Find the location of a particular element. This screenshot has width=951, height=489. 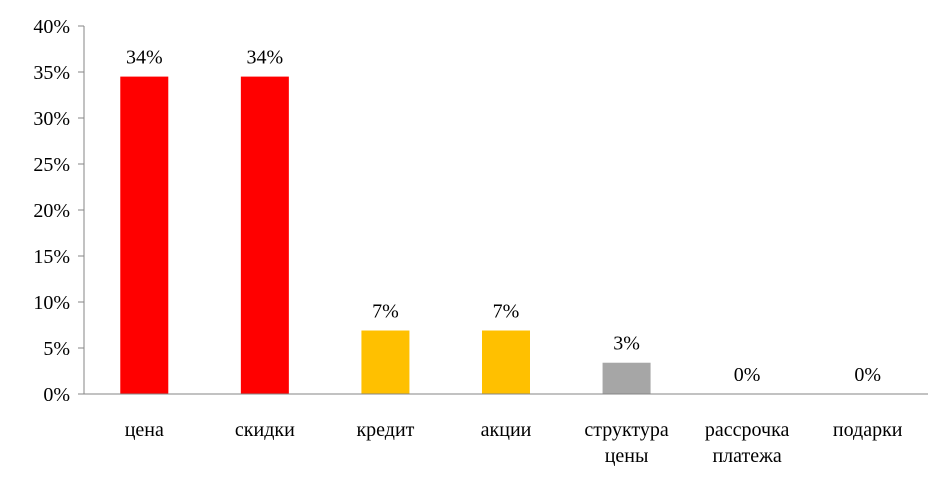

x-tick-label: кредит is located at coordinates (385, 430).